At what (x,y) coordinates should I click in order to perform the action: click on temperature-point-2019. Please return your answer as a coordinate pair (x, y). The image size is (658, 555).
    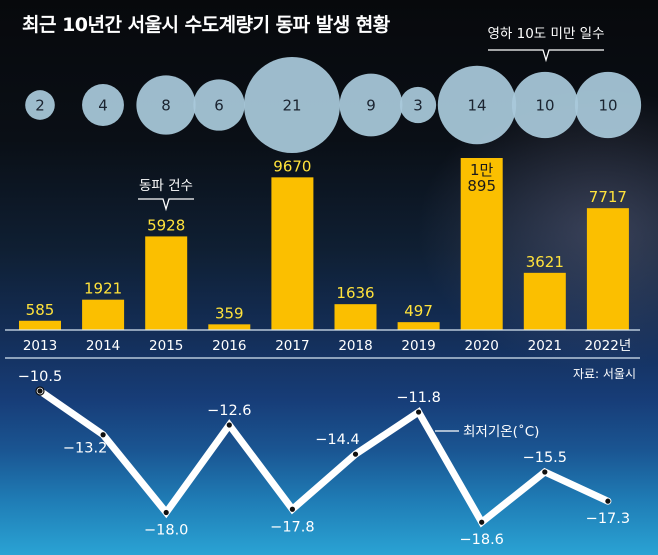
    Looking at the image, I should click on (419, 412).